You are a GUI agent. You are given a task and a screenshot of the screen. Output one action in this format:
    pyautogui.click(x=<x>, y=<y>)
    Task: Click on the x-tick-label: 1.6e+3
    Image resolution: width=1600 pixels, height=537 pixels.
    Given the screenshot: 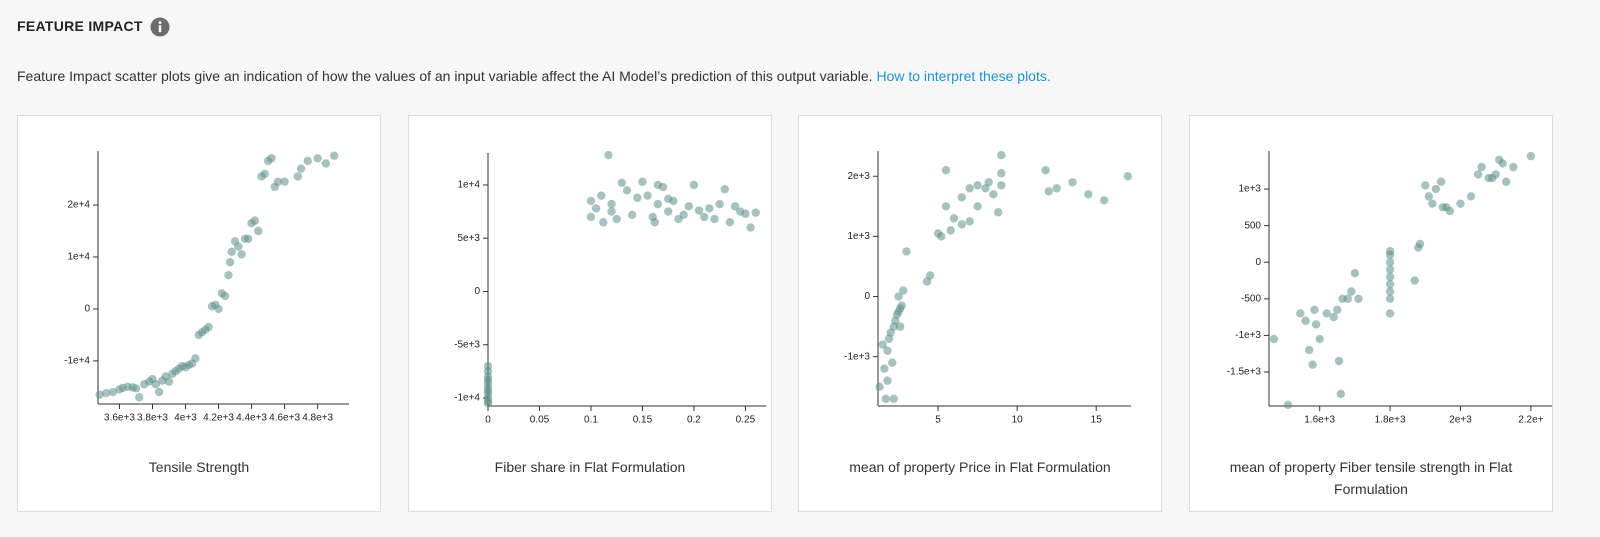 What is the action you would take?
    pyautogui.click(x=1319, y=420)
    